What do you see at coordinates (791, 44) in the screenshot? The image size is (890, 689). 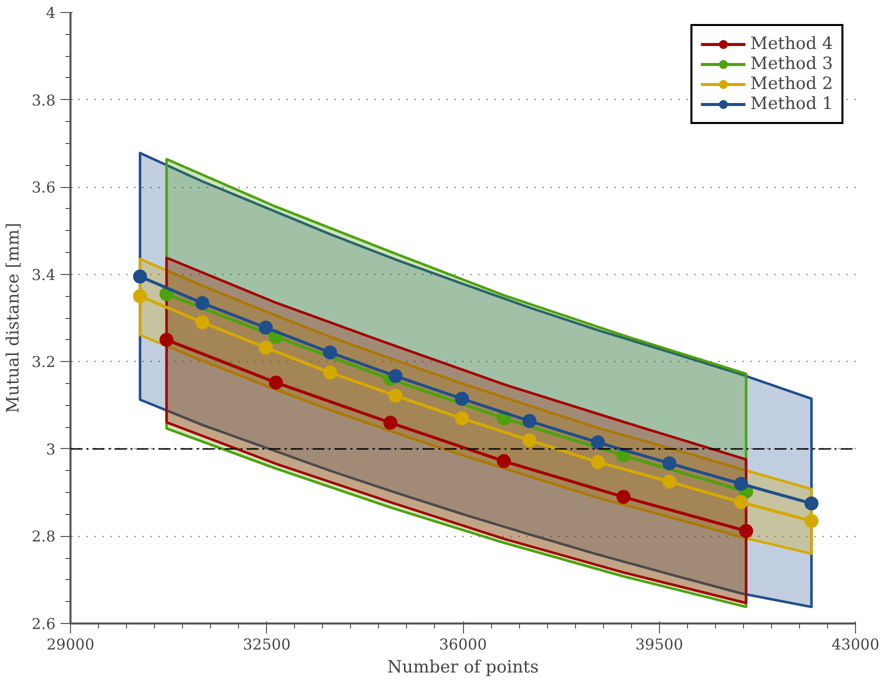 I see `legend-label: Method 4` at bounding box center [791, 44].